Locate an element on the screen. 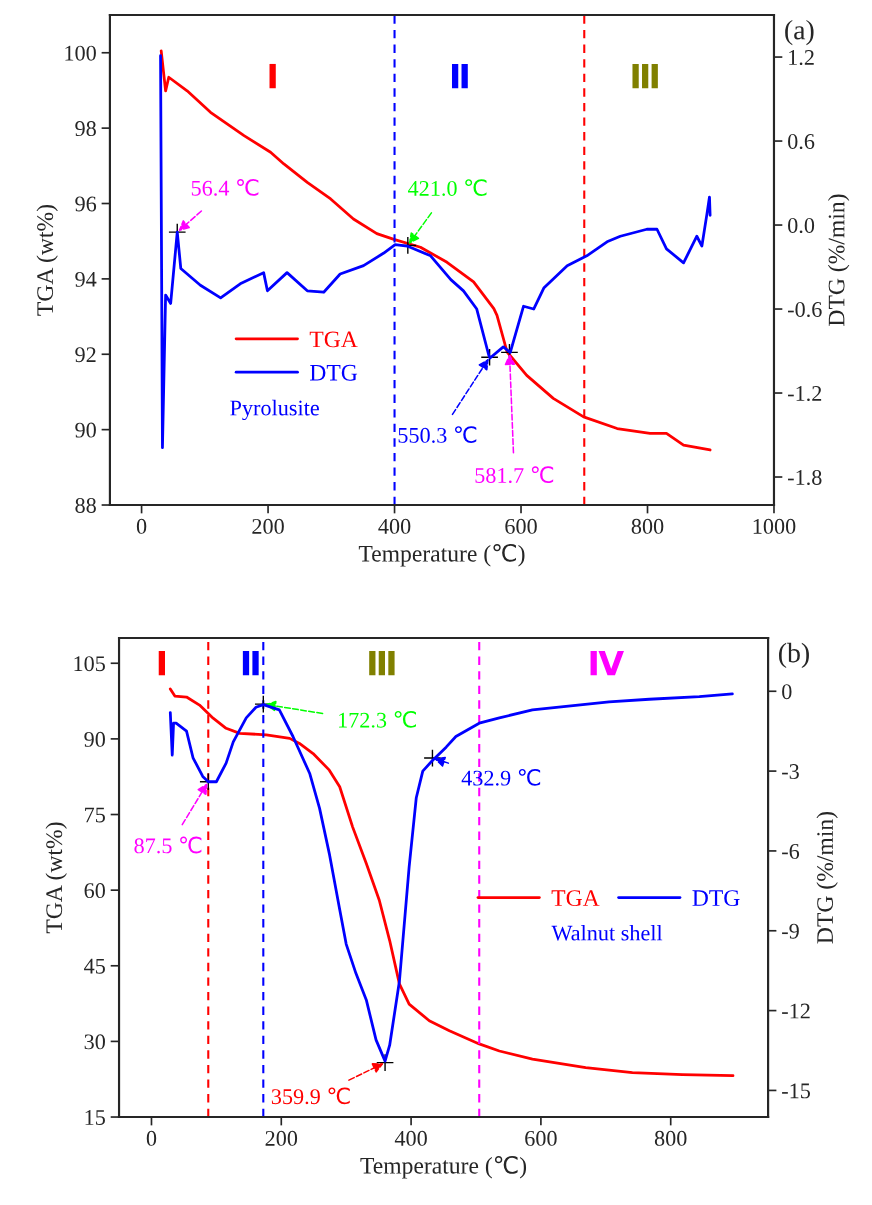 The height and width of the screenshot is (1205, 872). x-tick-label: 1000 is located at coordinates (774, 526).